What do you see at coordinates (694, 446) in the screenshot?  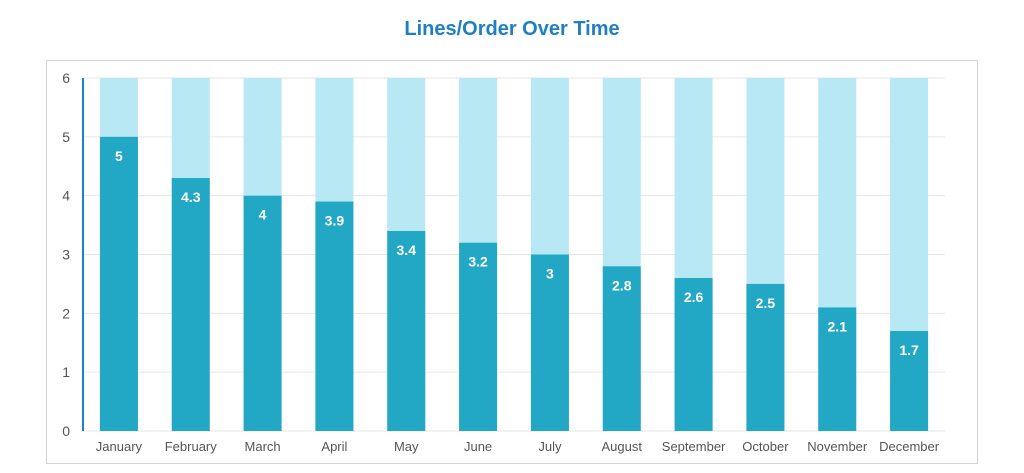 I see `x-tick-label-8: September` at bounding box center [694, 446].